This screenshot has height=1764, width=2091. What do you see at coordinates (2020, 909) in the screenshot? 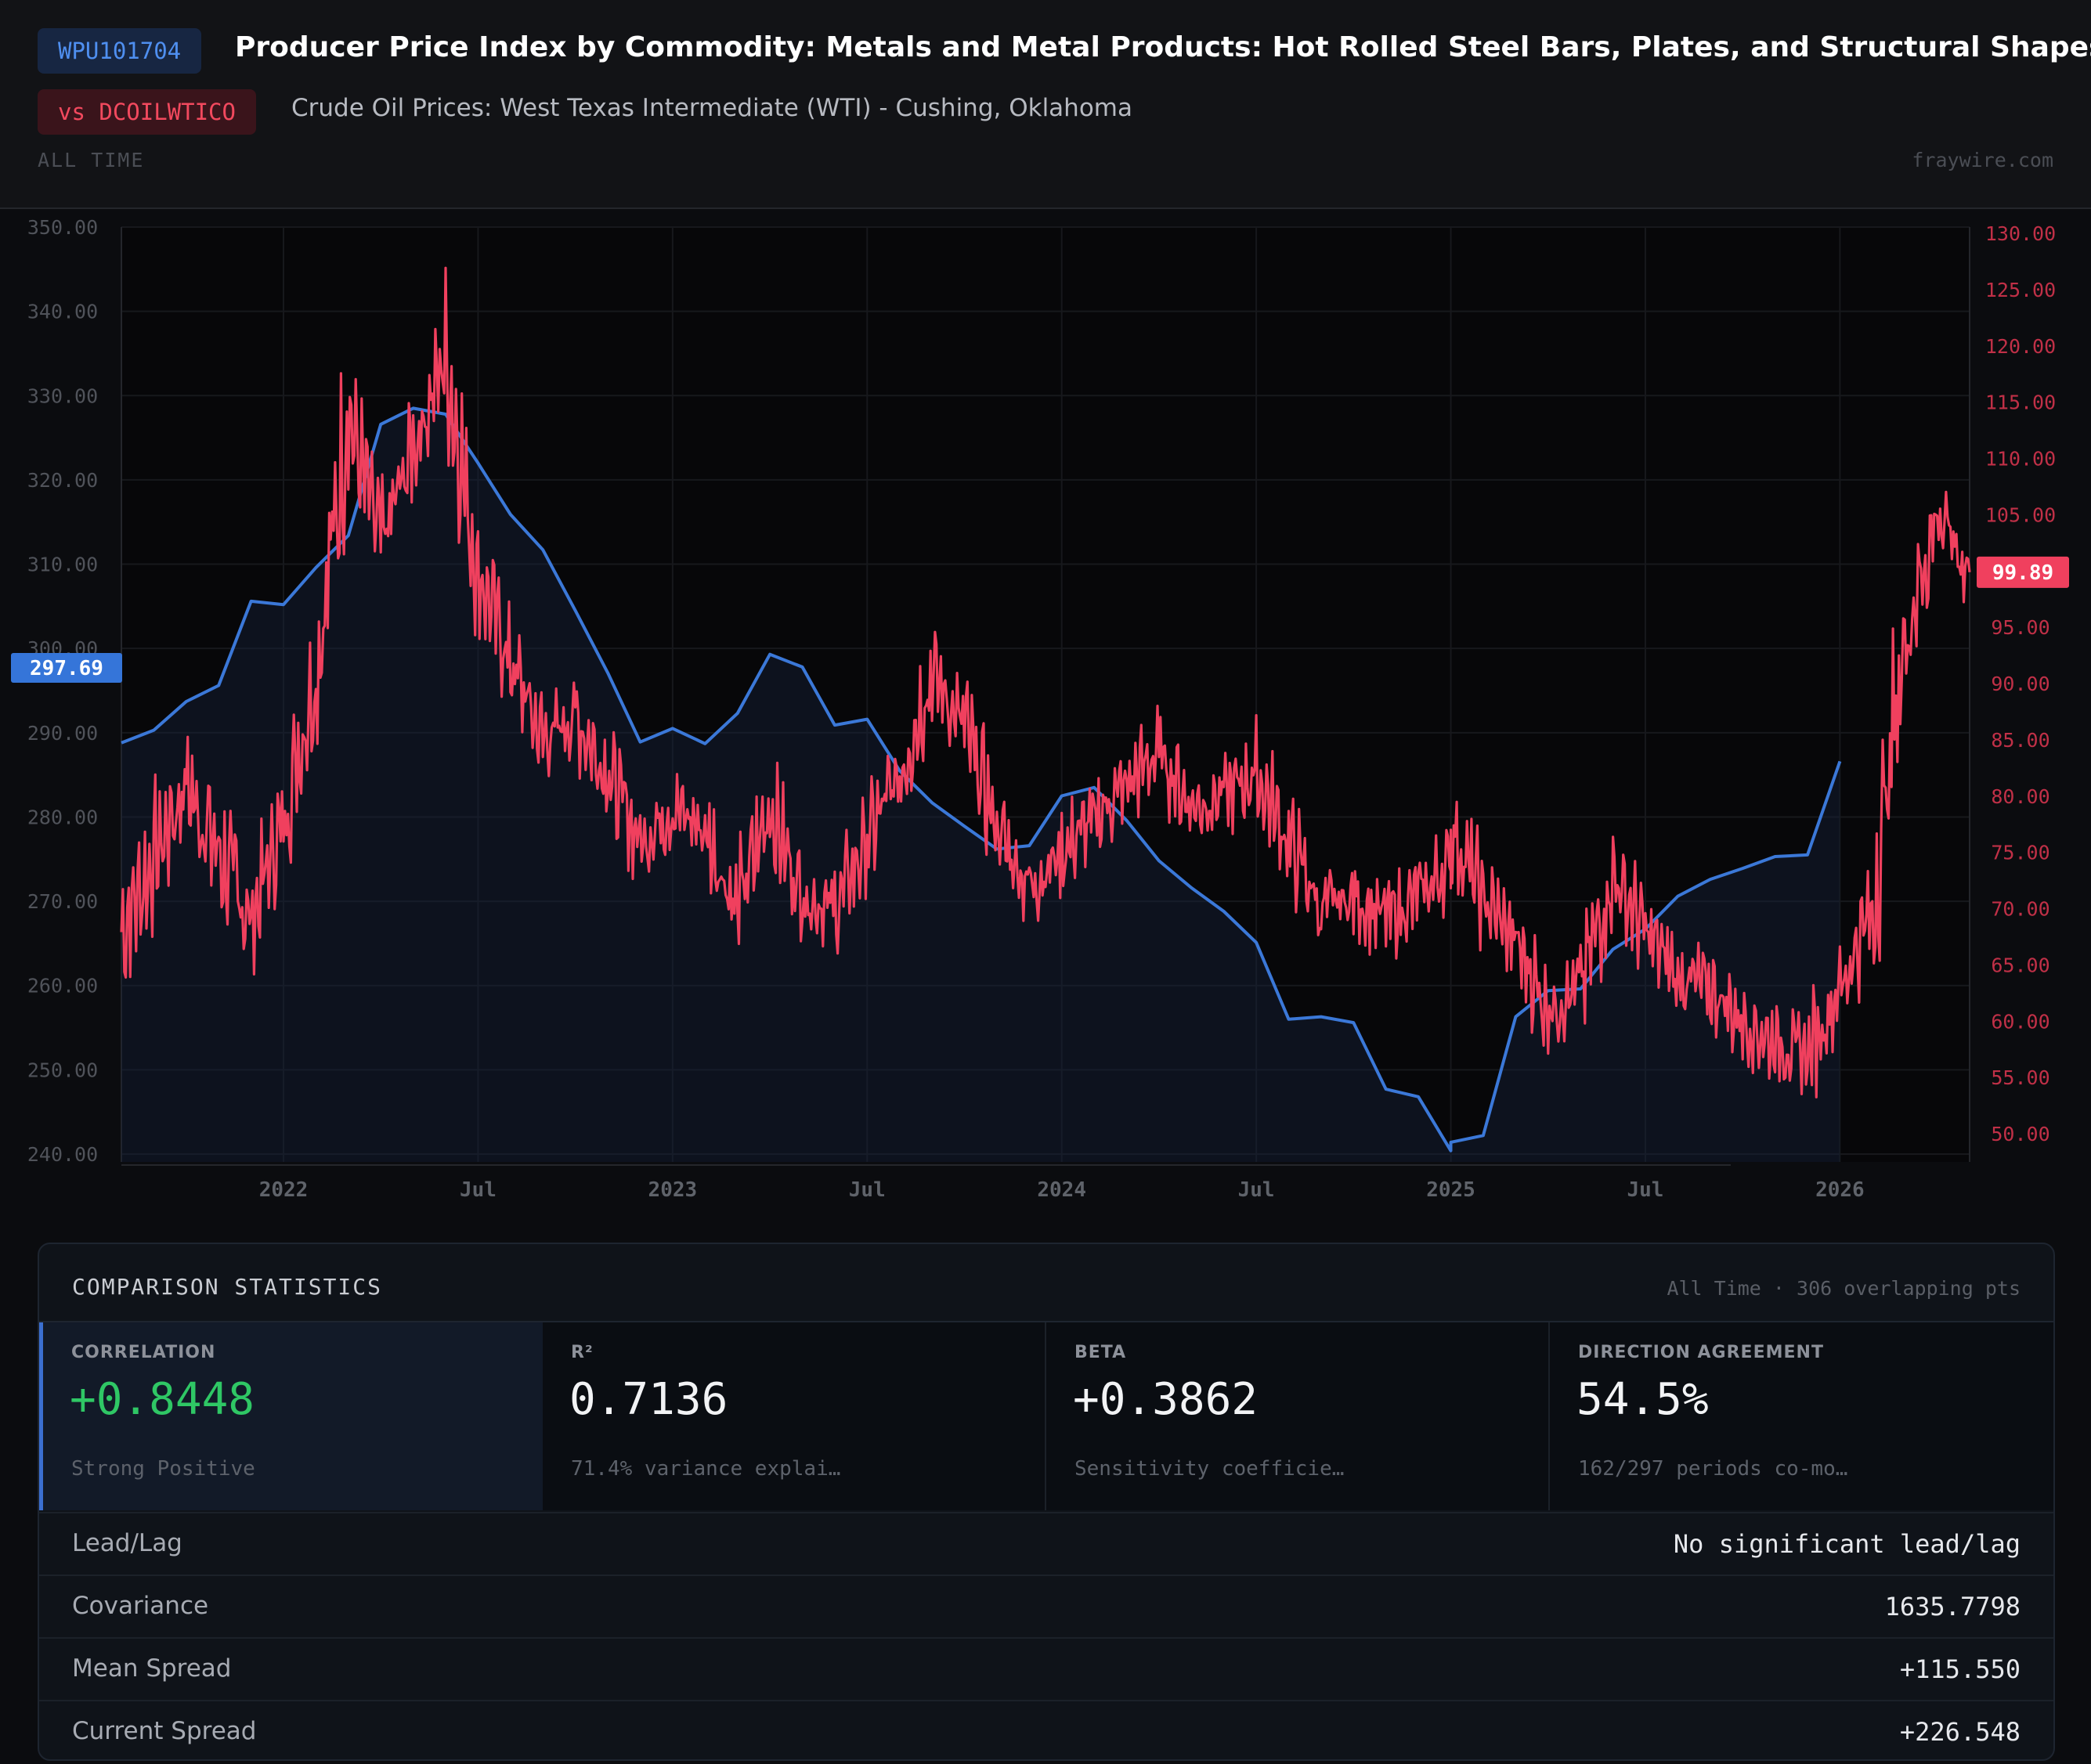
I see `right-tick-label: 70.00` at bounding box center [2020, 909].